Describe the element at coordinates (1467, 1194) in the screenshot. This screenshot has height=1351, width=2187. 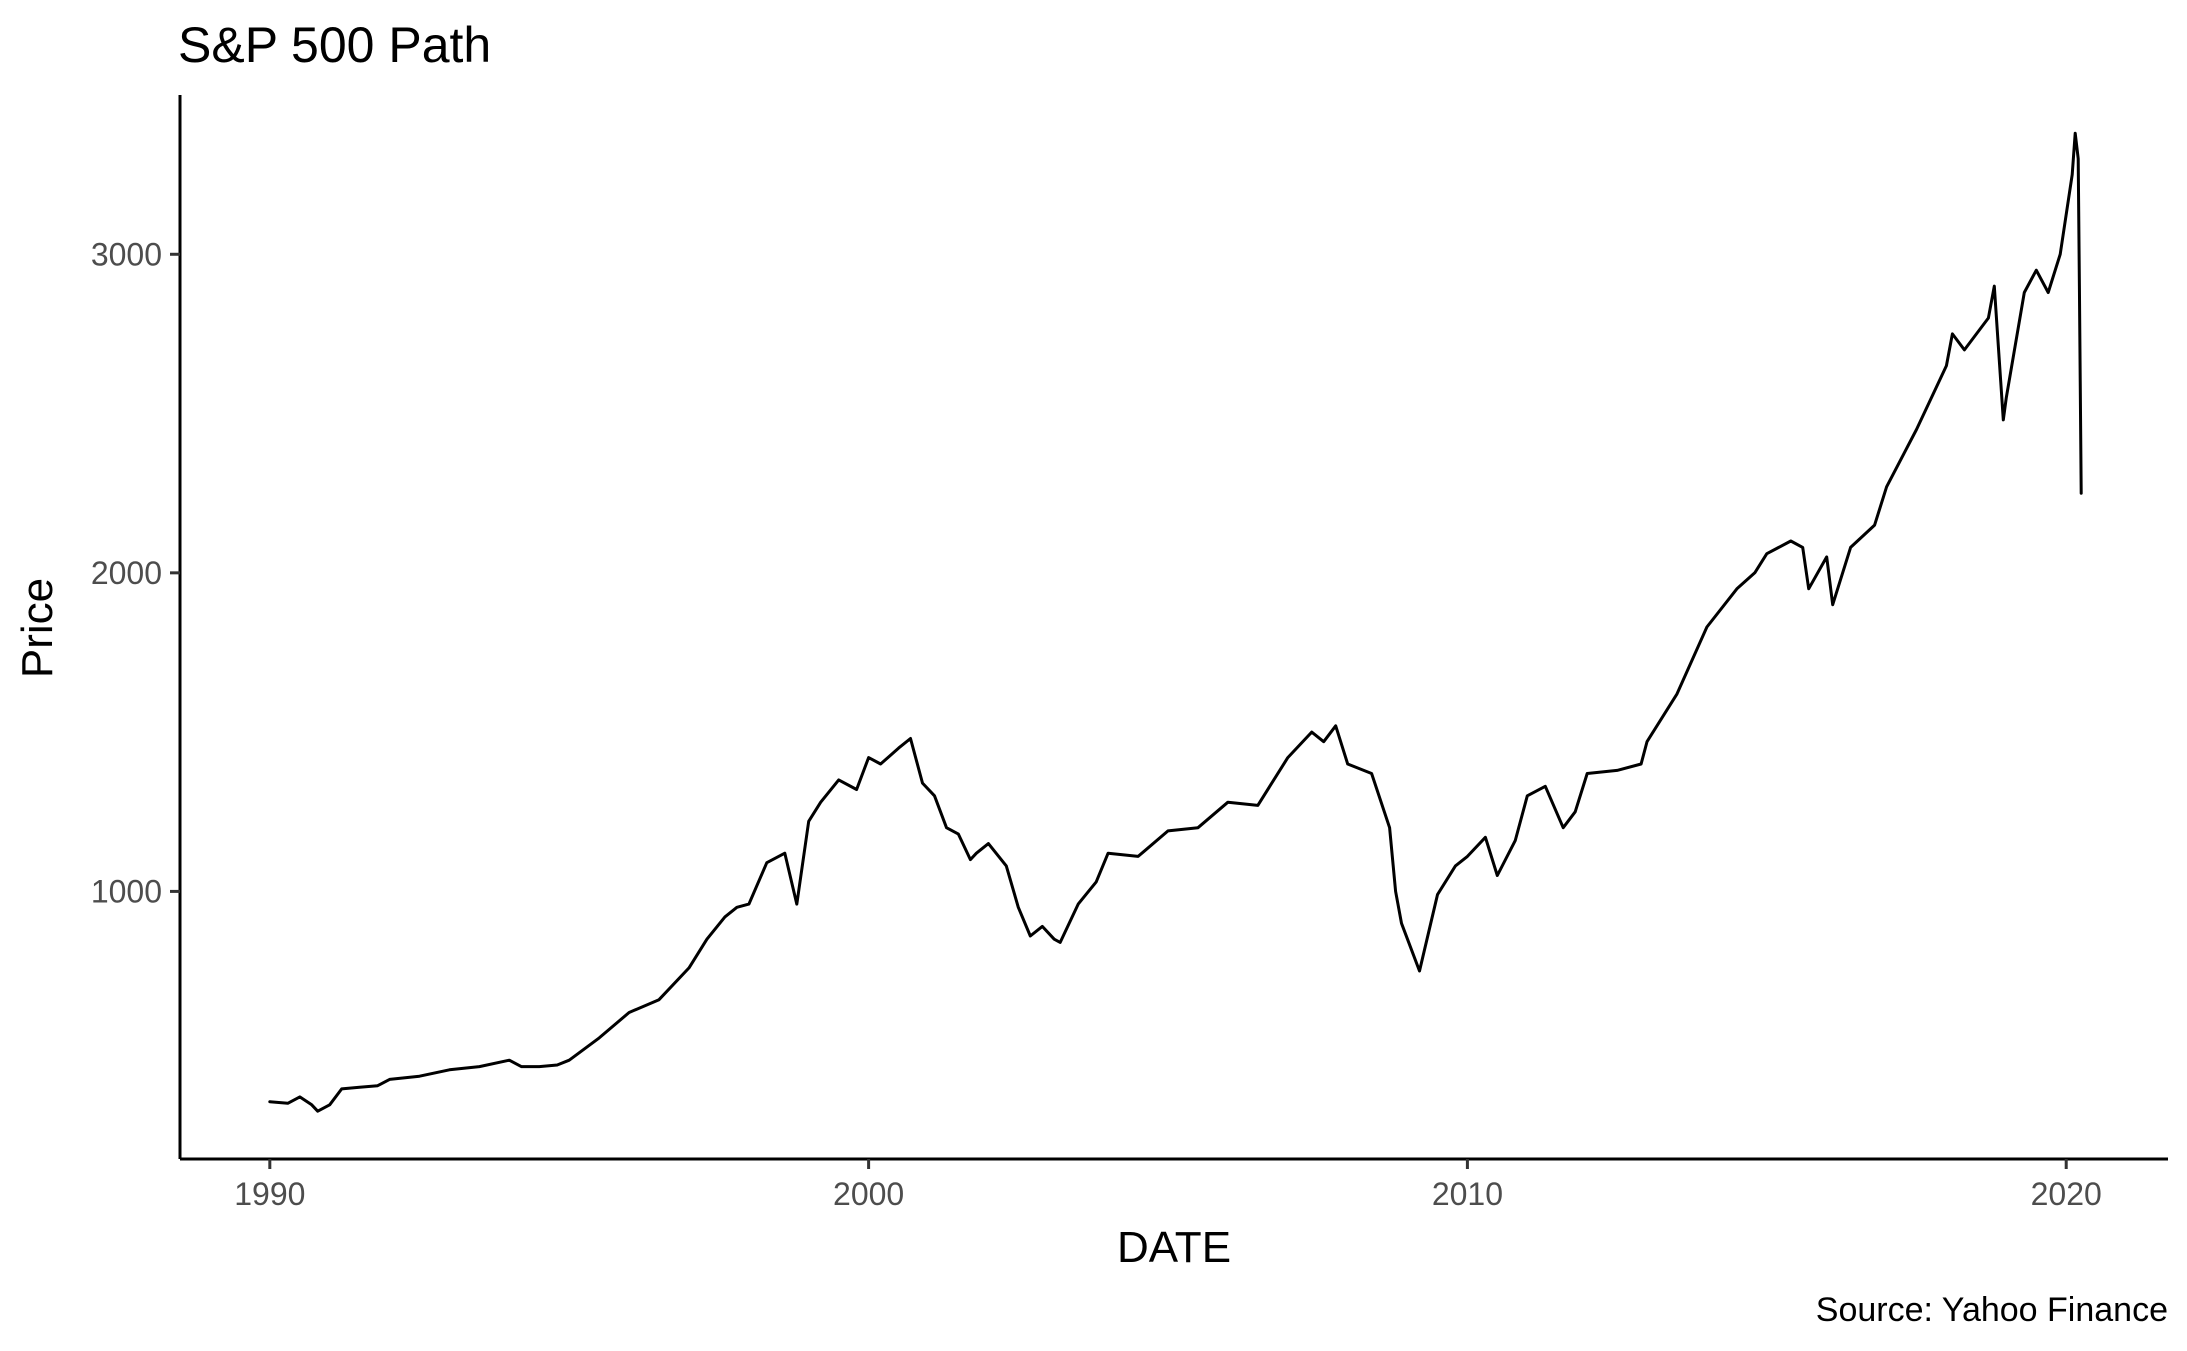
I see `x-tick-label: 2010` at that location.